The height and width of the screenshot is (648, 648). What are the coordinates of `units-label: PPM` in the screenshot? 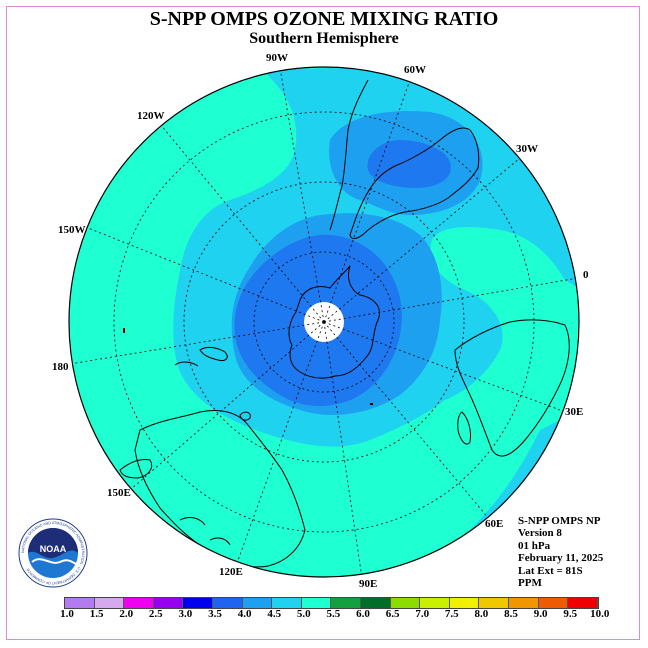 It's located at (530, 583).